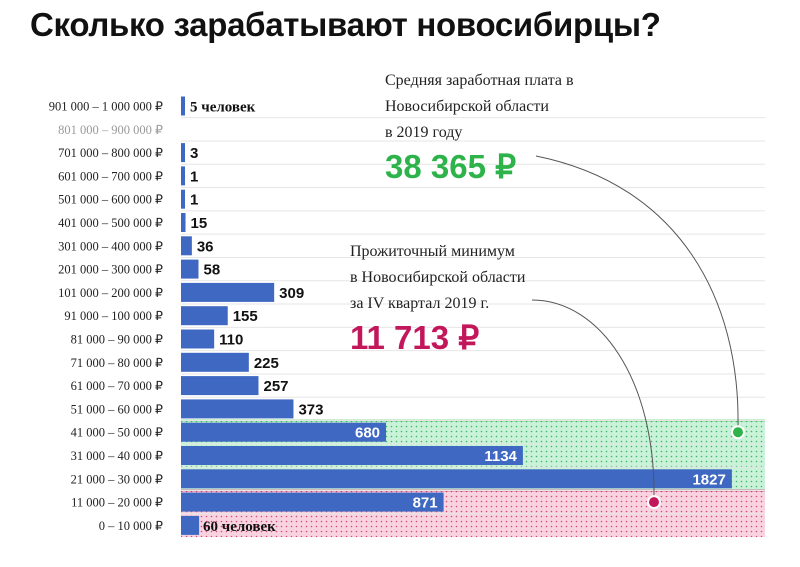 This screenshot has width=800, height=567. I want to click on value-label: 1134, so click(500, 456).